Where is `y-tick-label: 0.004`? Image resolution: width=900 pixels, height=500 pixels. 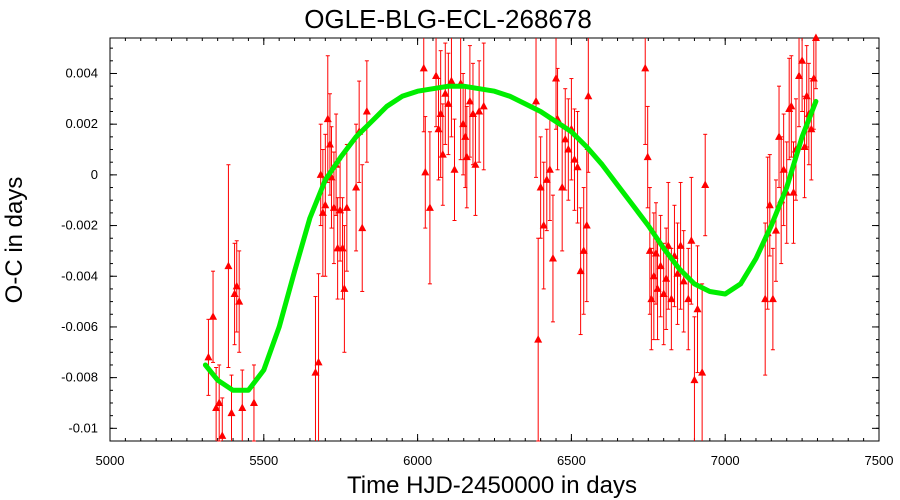
y-tick-label: 0.004 is located at coordinates (81, 72).